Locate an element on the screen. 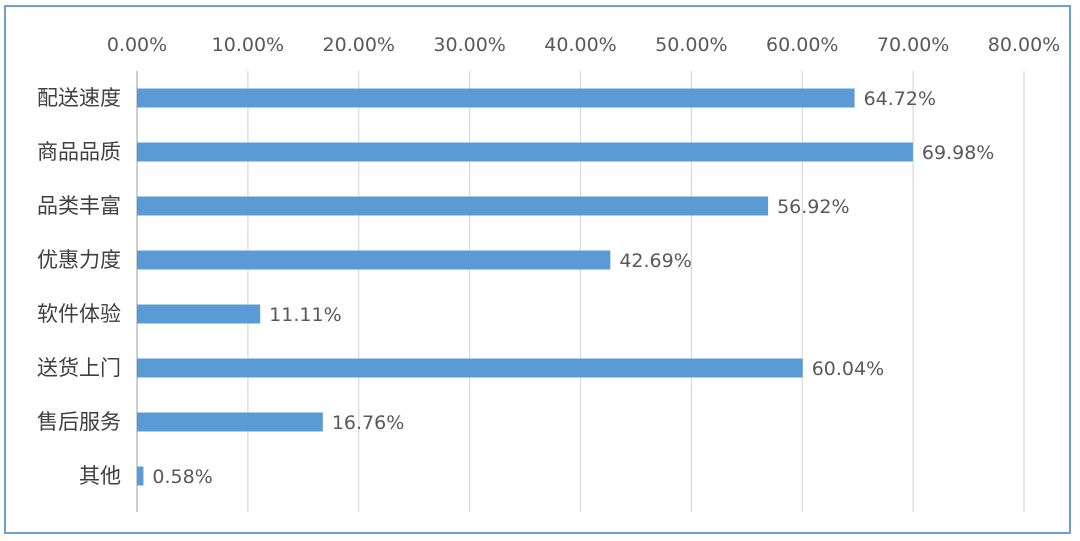 The width and height of the screenshot is (1080, 541). data-label: 0.58% is located at coordinates (182, 477).